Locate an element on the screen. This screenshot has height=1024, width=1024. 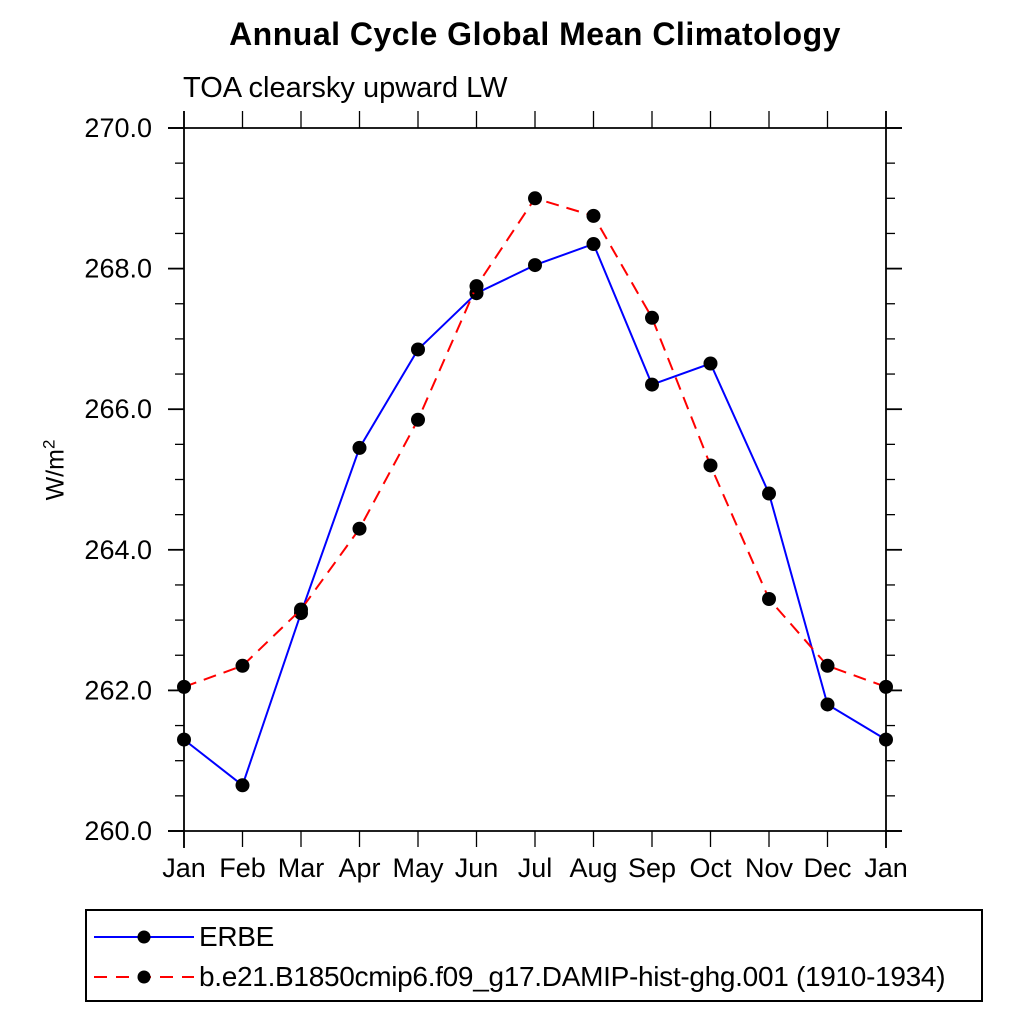
data-point-1-Nov is located at coordinates (769, 599).